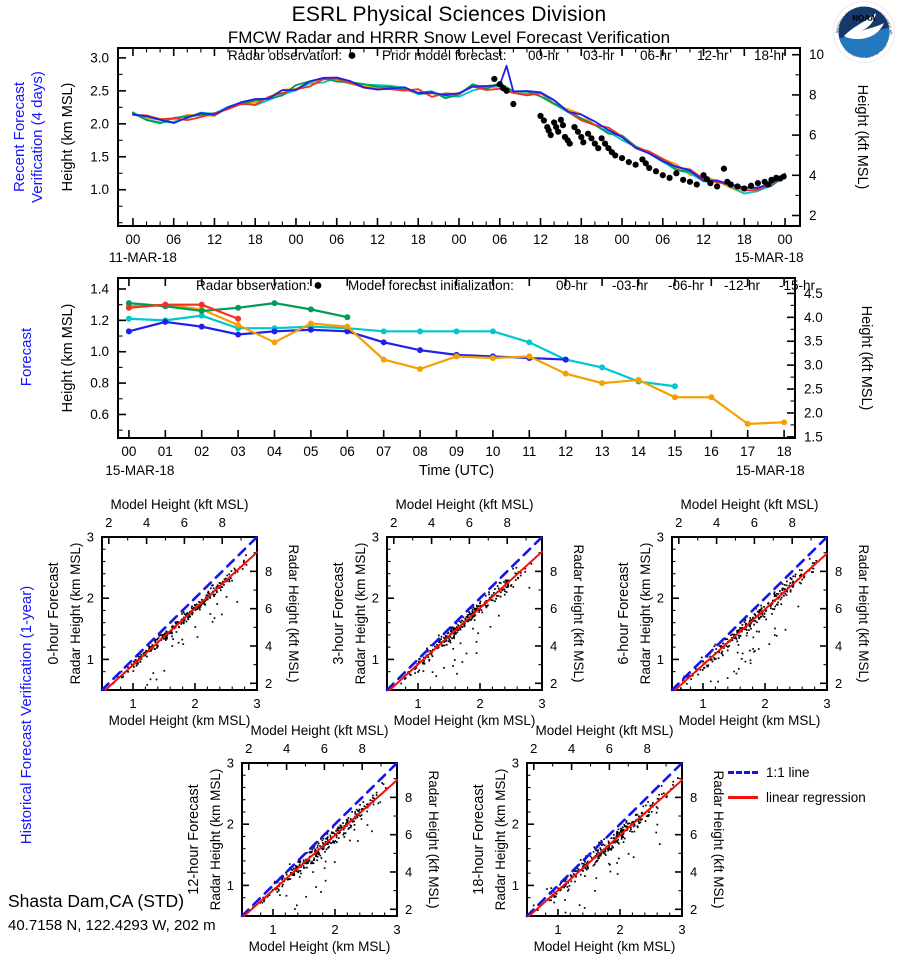 The height and width of the screenshot is (956, 898). What do you see at coordinates (165, 304) in the screenshot?
I see `series-marker--15-hr` at bounding box center [165, 304].